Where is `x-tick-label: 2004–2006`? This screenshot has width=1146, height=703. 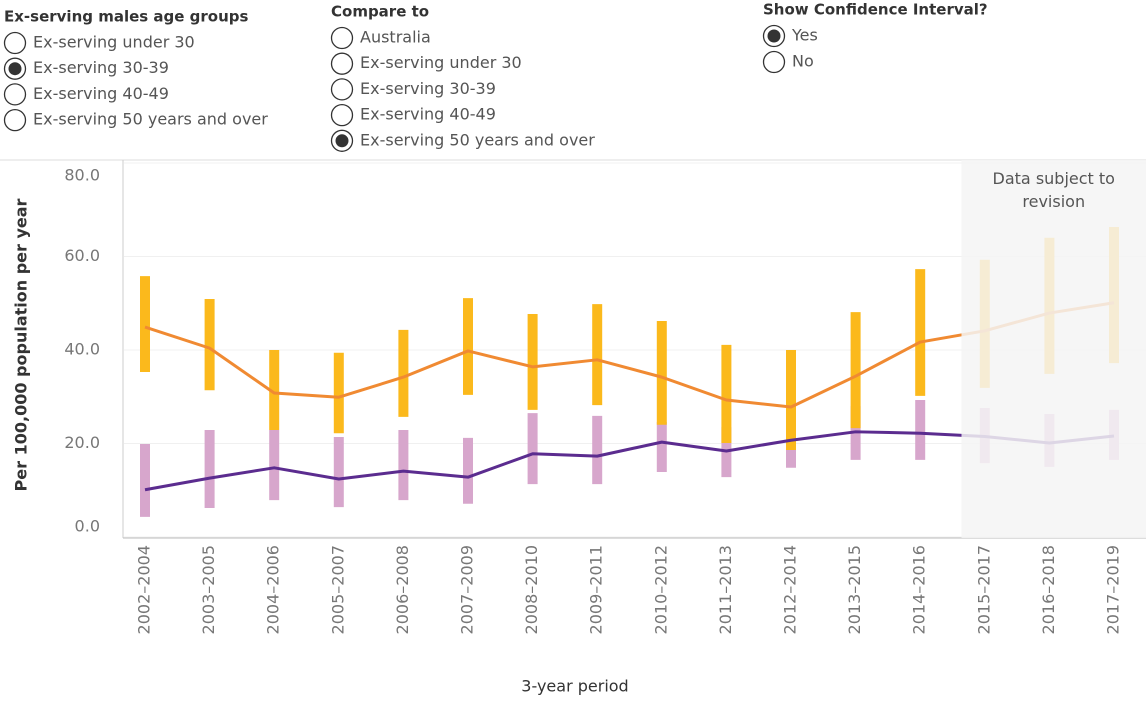 x-tick-label: 2004–2006 is located at coordinates (273, 589).